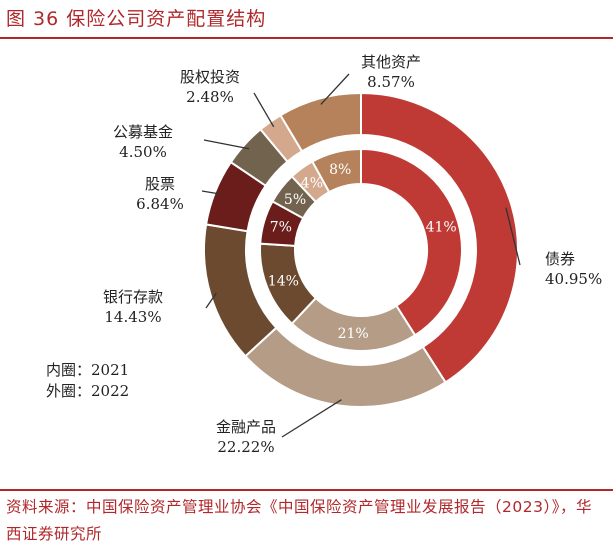 This screenshot has width=613, height=551. What do you see at coordinates (320, 122) in the screenshot?
I see `outer-slice-other-assets` at bounding box center [320, 122].